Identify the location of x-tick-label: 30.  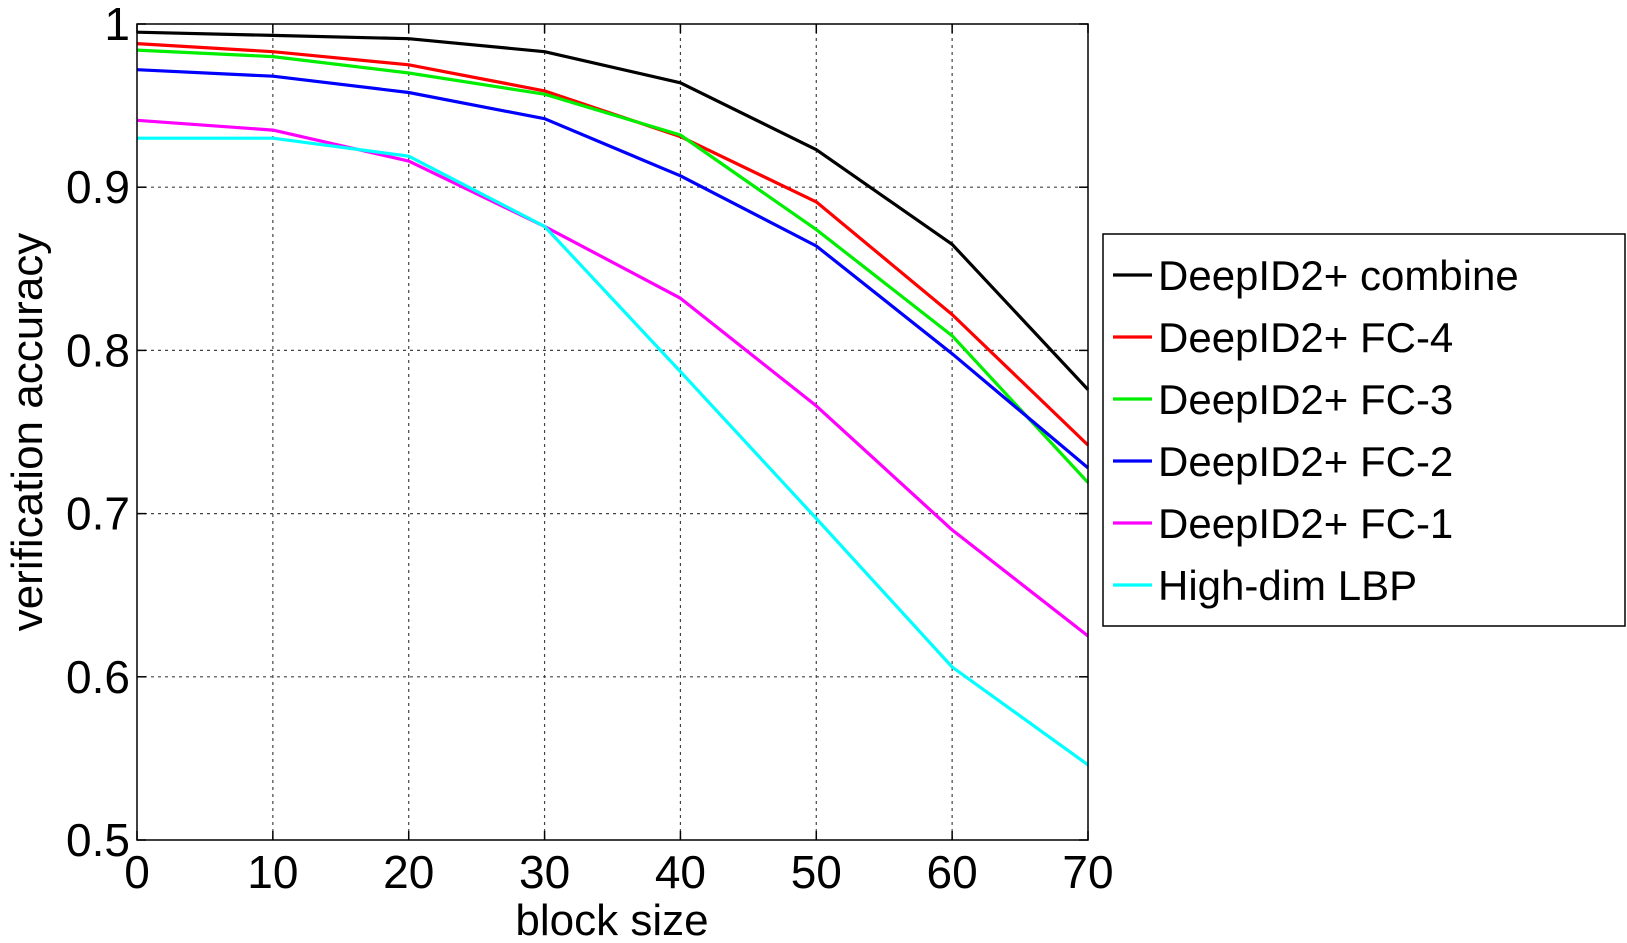
(544, 872).